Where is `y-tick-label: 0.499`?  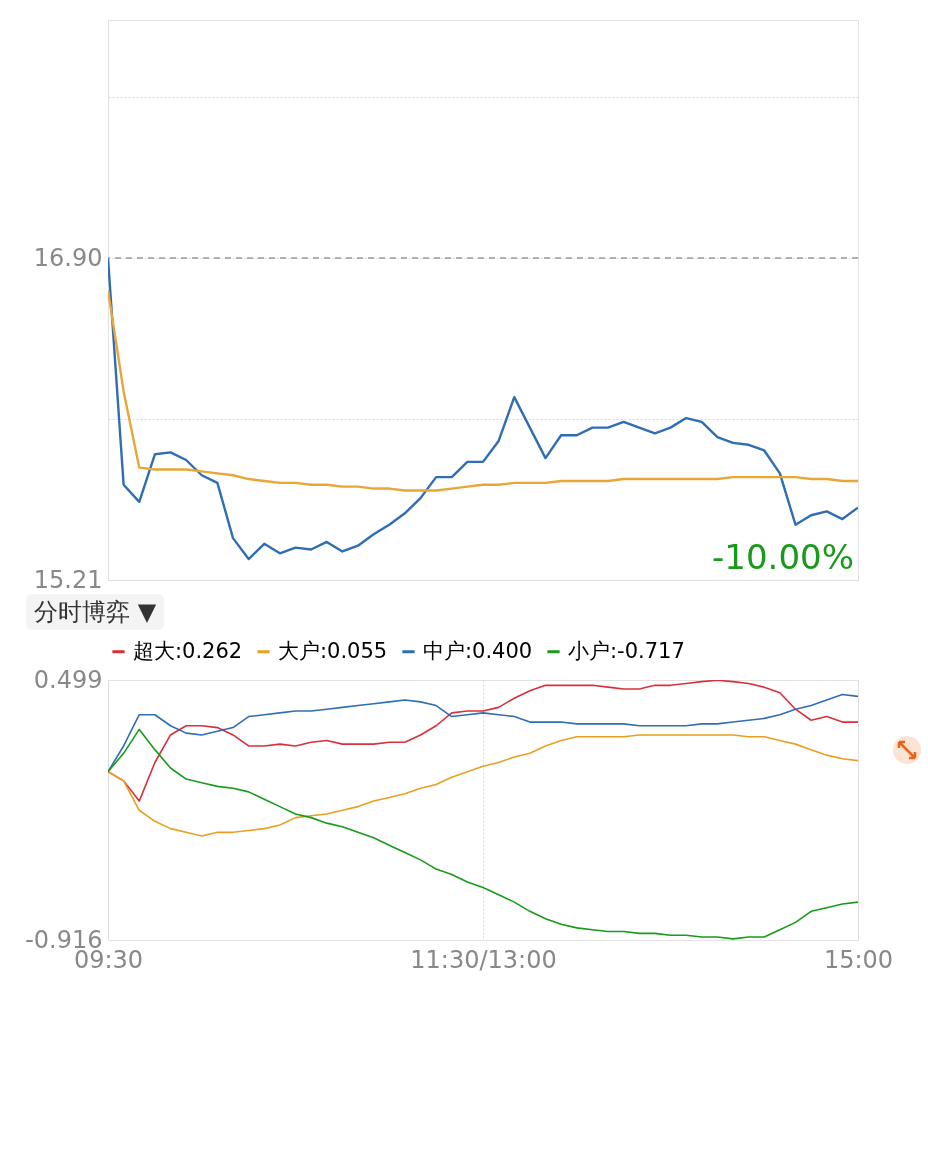 y-tick-label: 0.499 is located at coordinates (68, 679).